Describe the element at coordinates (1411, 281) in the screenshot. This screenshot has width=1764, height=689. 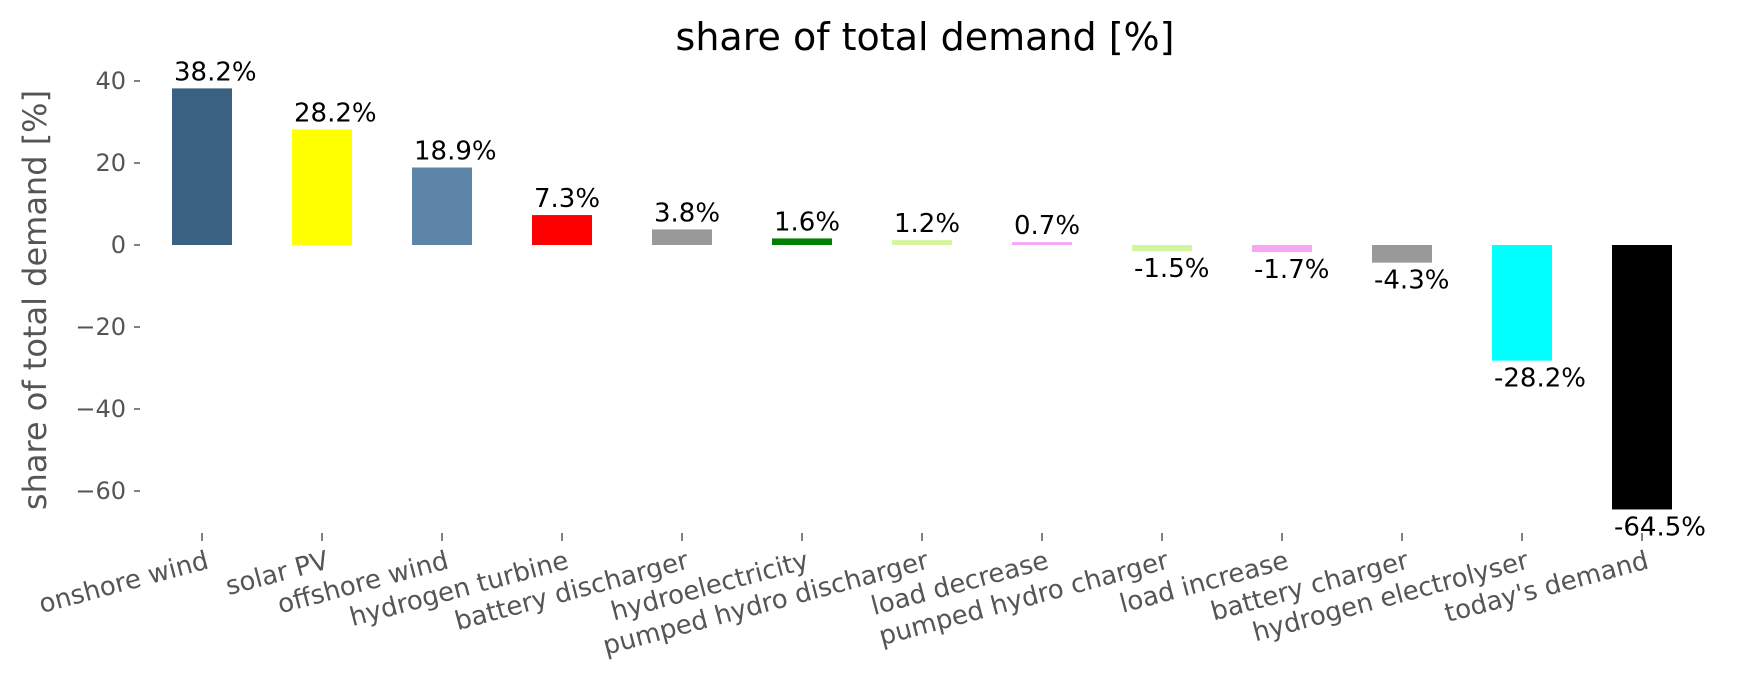
I see `data-label: -4.3%` at that location.